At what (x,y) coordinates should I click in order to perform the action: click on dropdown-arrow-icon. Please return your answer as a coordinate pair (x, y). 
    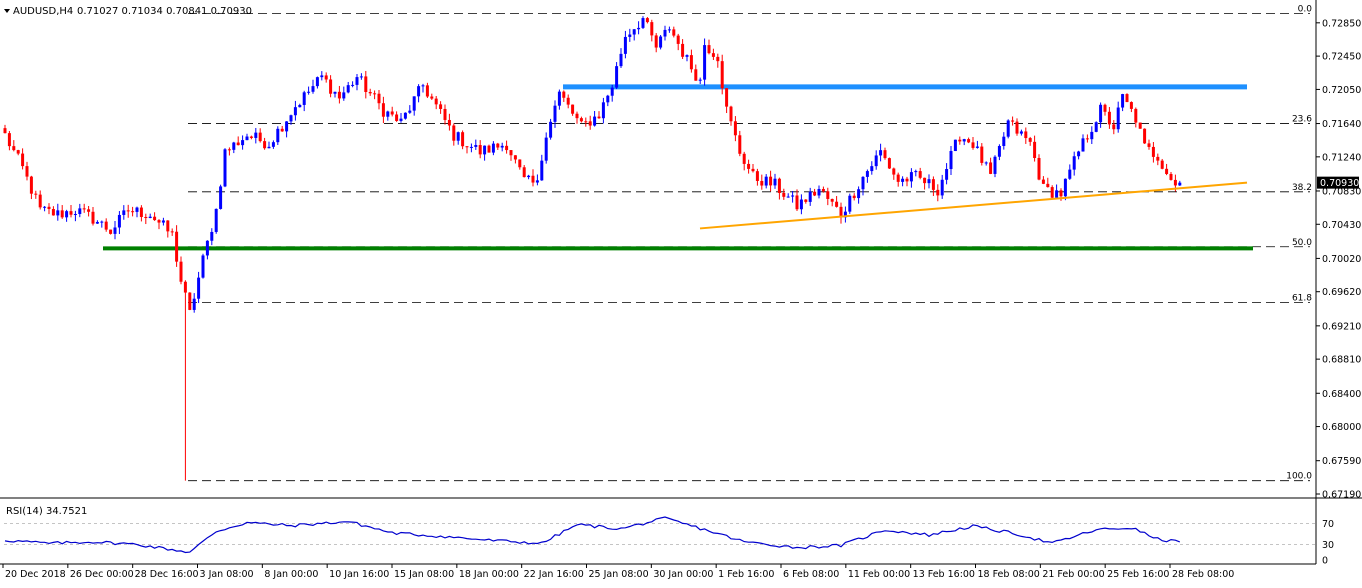
    Looking at the image, I should click on (7, 11).